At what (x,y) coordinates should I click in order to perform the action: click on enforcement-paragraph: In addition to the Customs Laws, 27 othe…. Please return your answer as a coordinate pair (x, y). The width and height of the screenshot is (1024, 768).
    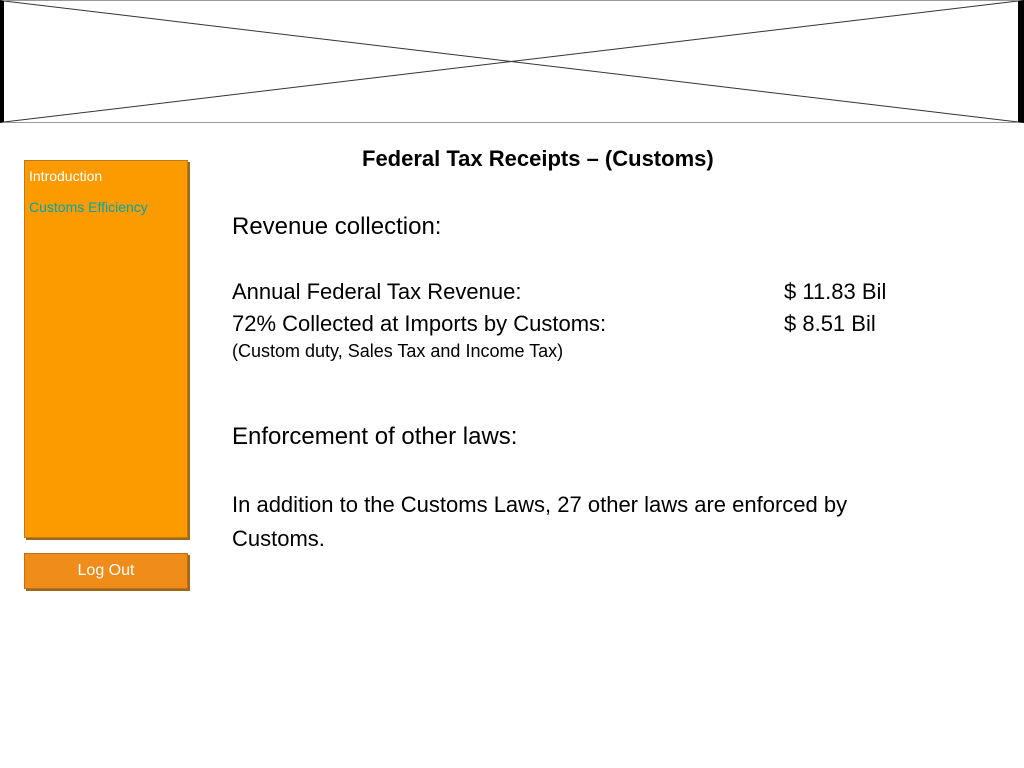
    Looking at the image, I should click on (540, 521).